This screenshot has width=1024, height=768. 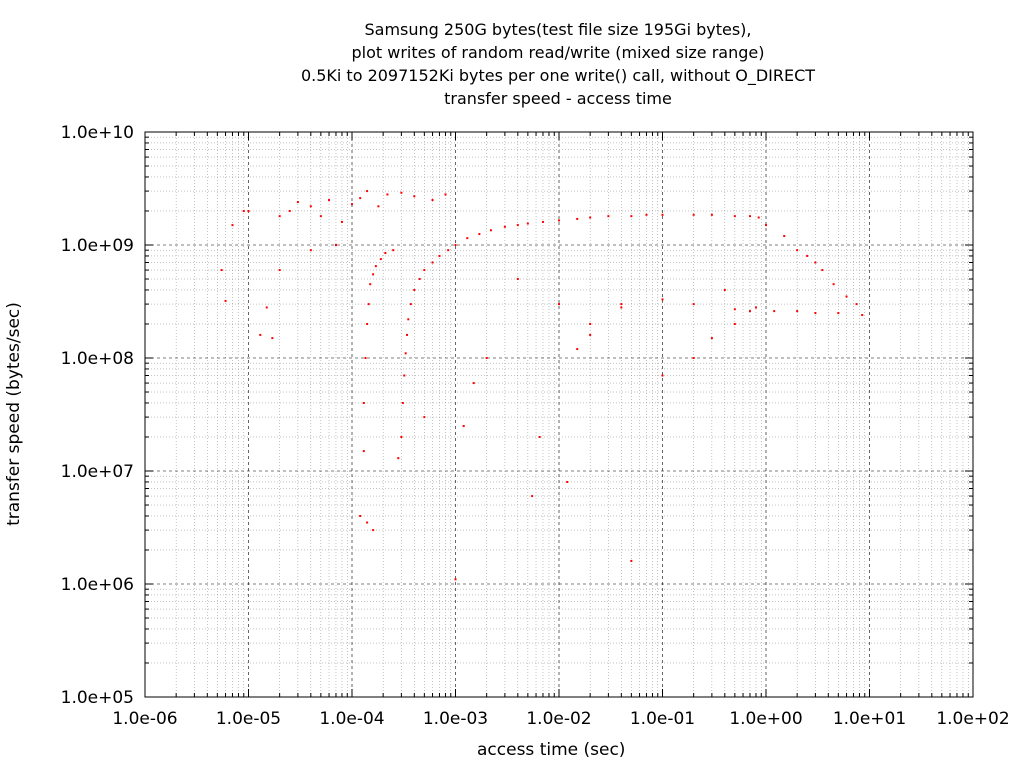 I want to click on x-tick-label: 1.0e+01, so click(x=869, y=719).